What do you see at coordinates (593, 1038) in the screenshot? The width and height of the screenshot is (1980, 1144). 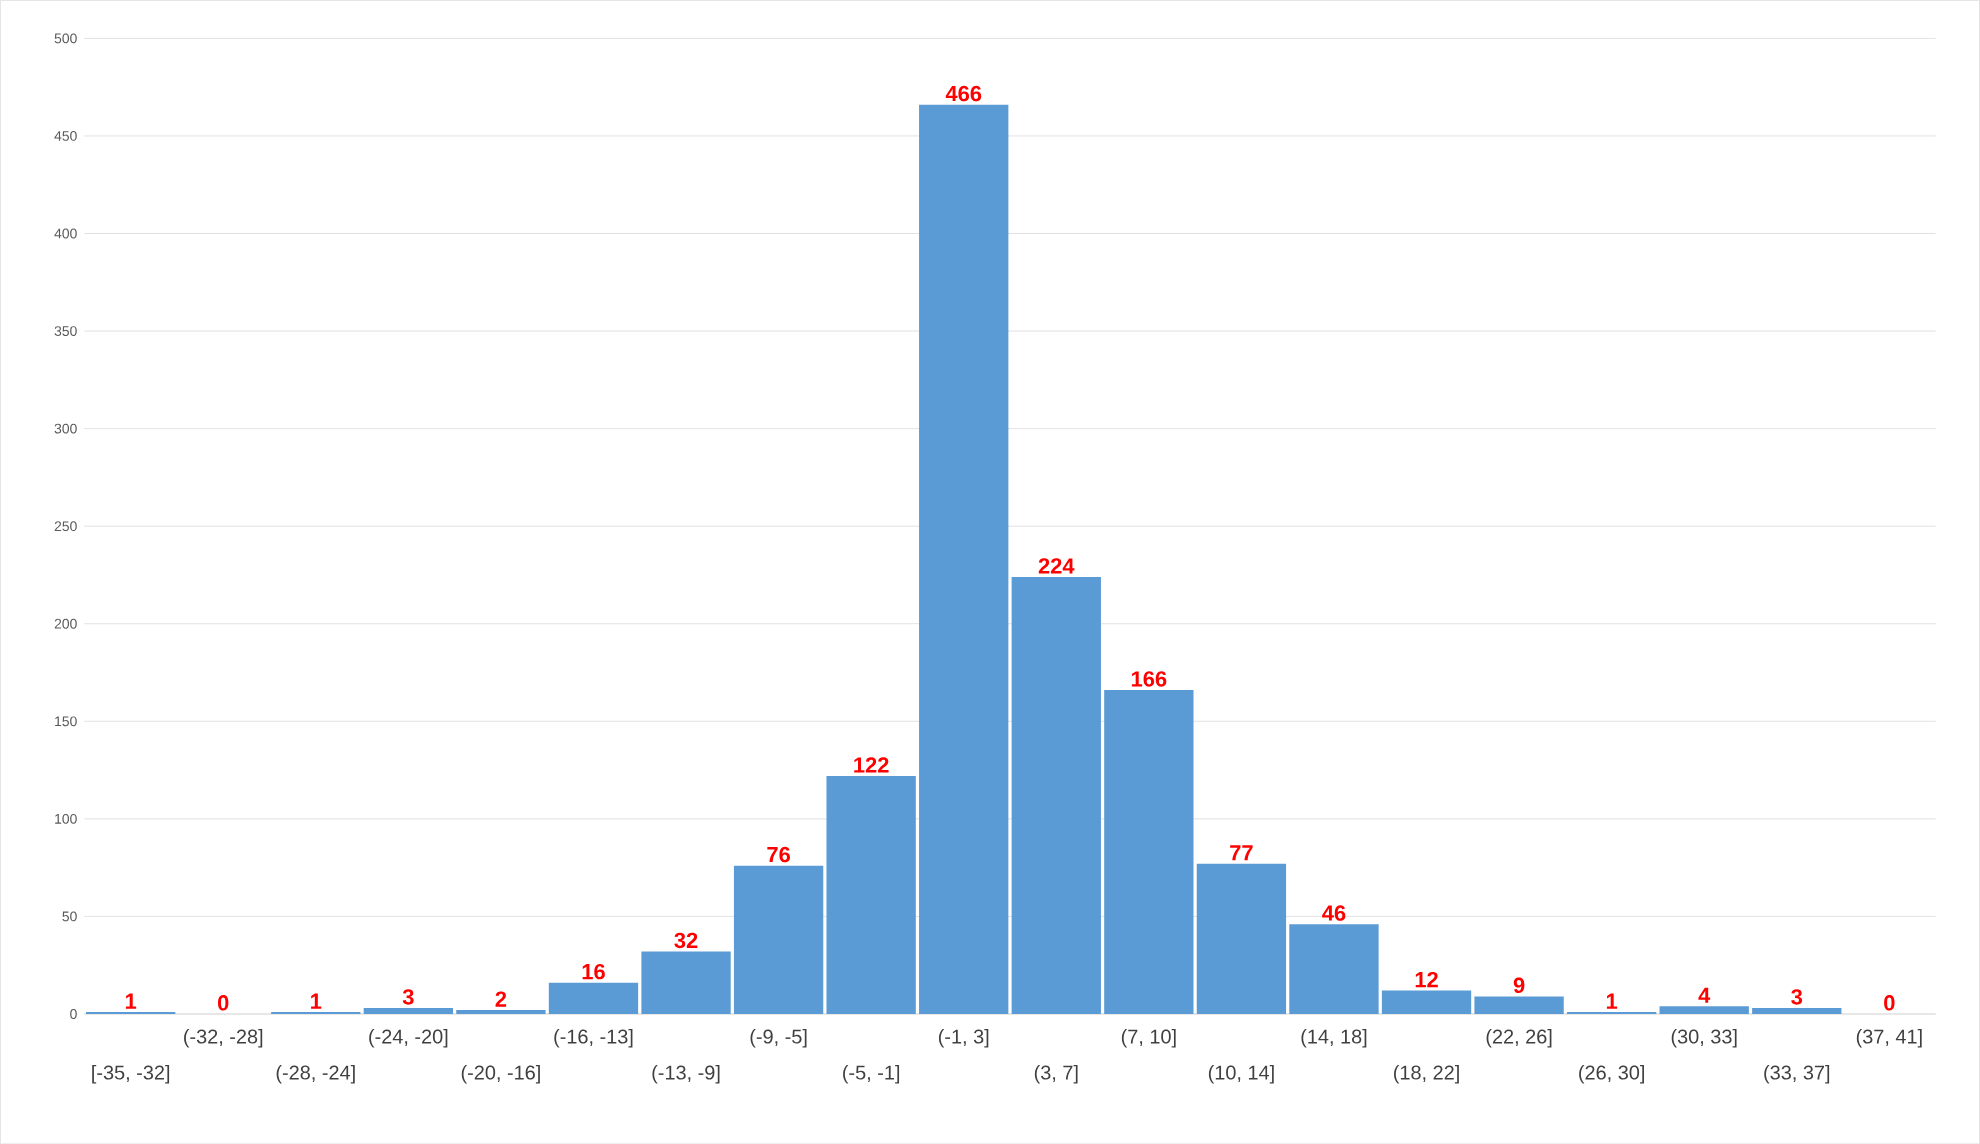 I see `x-tick-label: (-16, -13]` at bounding box center [593, 1038].